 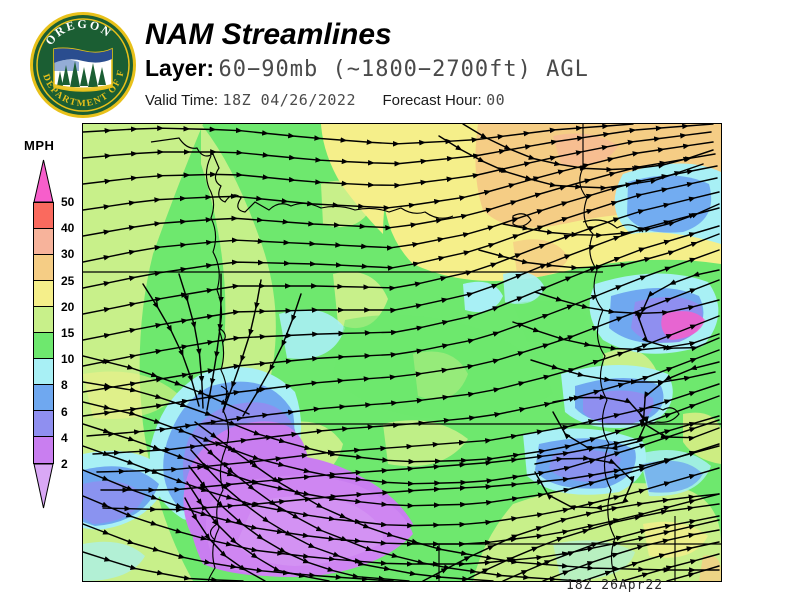 I want to click on valid-time-label: Valid Time:, so click(x=182, y=100).